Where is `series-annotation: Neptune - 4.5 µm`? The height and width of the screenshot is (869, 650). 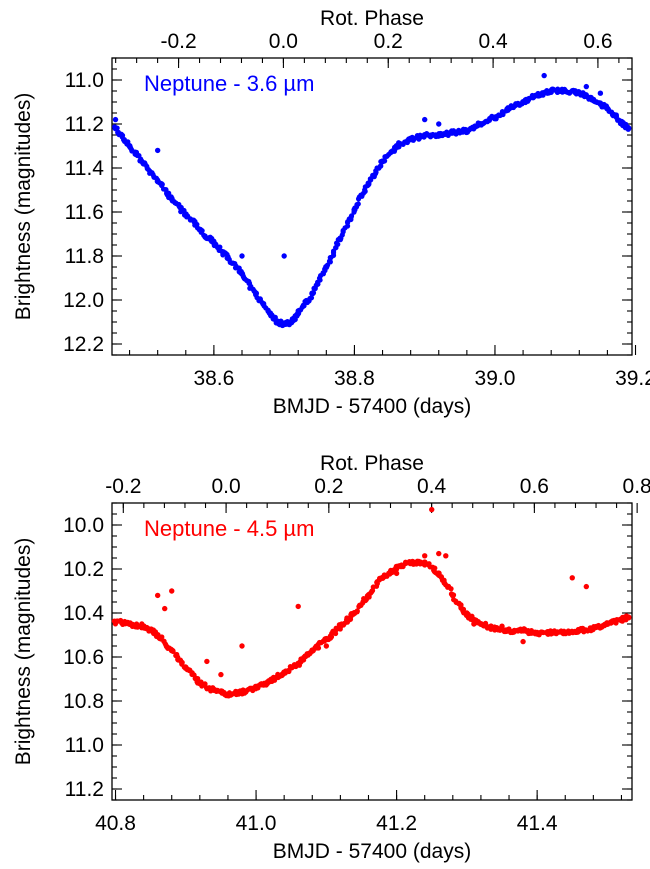 series-annotation: Neptune - 4.5 µm is located at coordinates (229, 528).